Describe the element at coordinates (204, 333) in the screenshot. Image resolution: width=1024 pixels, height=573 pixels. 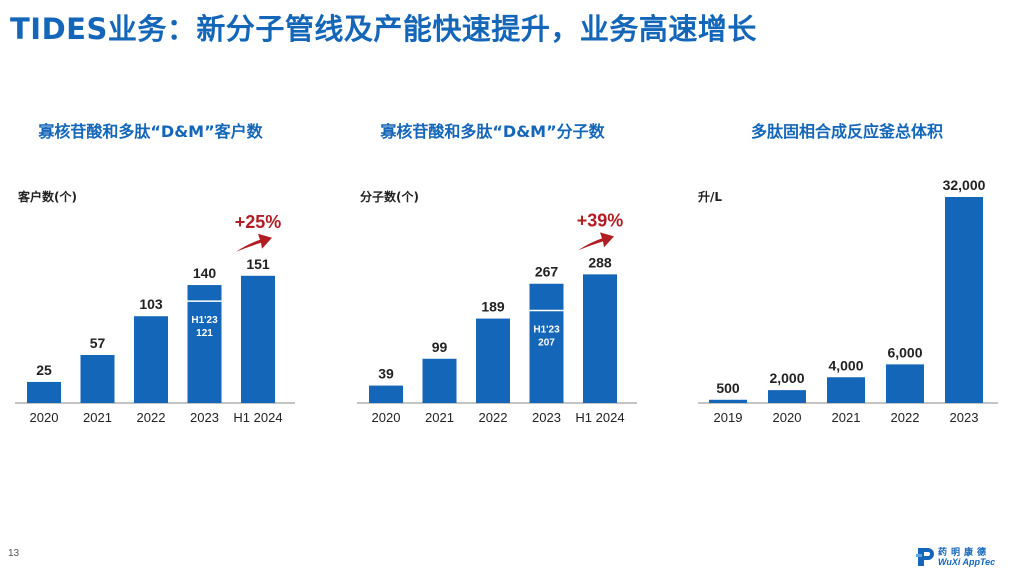
I see `h1-marker-value: 121` at that location.